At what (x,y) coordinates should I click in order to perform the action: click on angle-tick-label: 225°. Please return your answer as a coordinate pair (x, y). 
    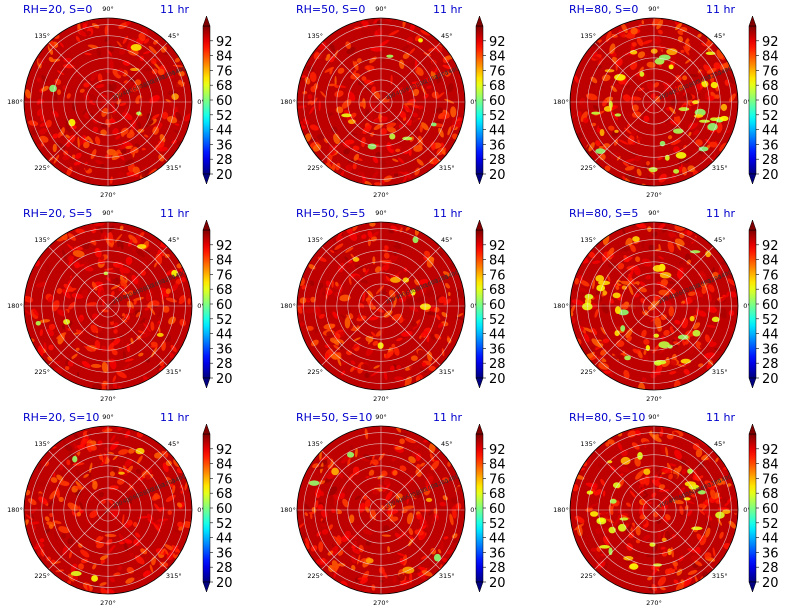
    Looking at the image, I should click on (315, 168).